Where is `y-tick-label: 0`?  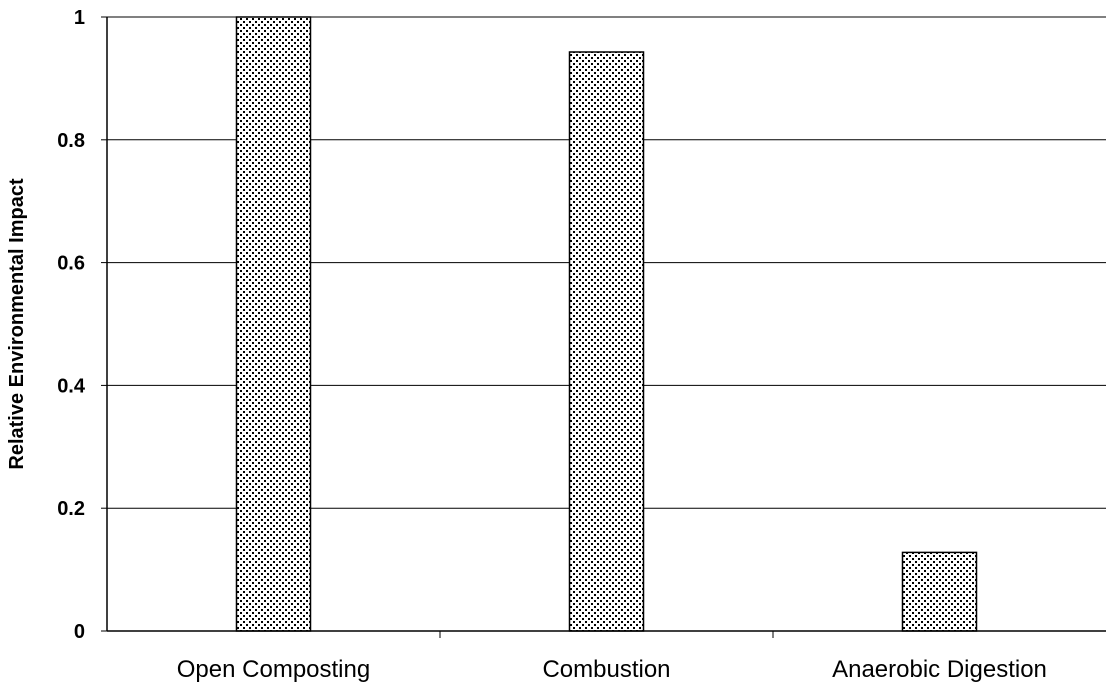
y-tick-label: 0 is located at coordinates (79, 632).